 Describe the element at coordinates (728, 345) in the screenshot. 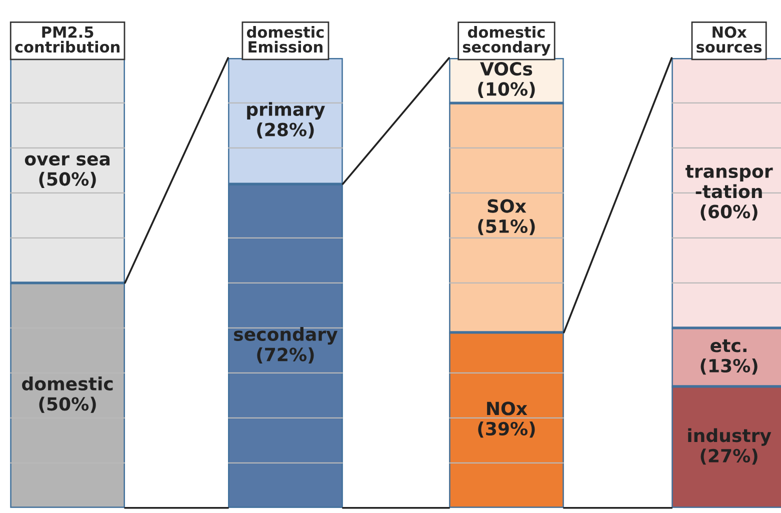

I see `series-label: etc.` at that location.